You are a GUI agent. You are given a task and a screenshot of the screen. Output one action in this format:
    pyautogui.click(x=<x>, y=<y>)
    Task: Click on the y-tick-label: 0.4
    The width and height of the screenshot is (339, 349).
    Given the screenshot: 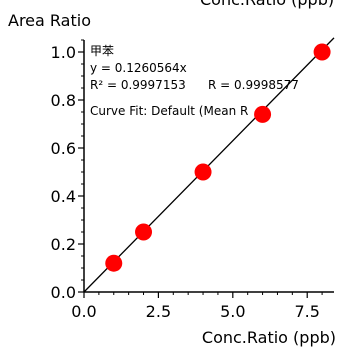 What is the action you would take?
    pyautogui.click(x=63, y=196)
    